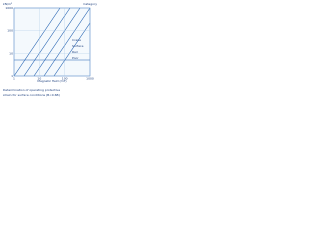 The height and width of the screenshot is (240, 320). Describe the element at coordinates (14, 79) in the screenshot. I see `x-tick-label: 1` at that location.